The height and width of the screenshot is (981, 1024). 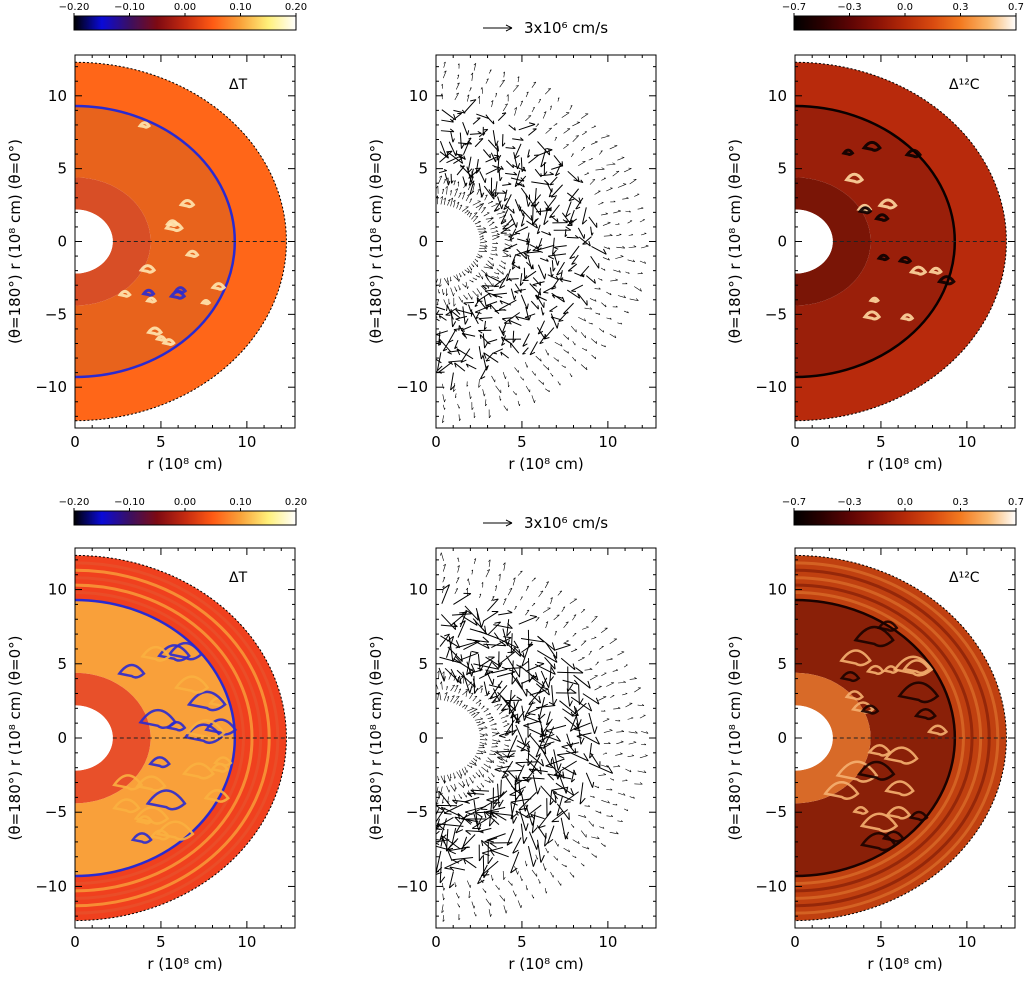 I want to click on colorbar: −0.20 −0.10 0.00 0.10 0.20, so click(x=183, y=16).